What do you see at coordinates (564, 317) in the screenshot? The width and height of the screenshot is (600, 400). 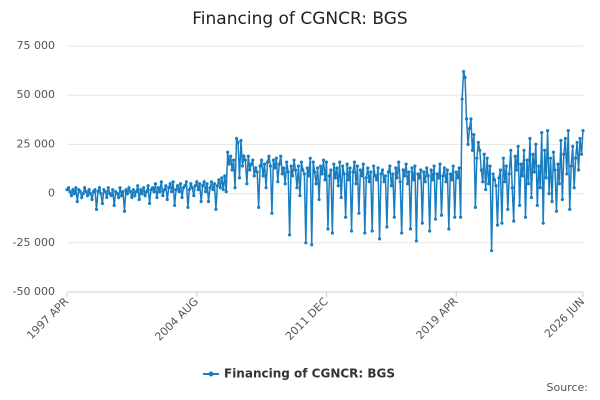 I see `x-tick-label: 2026 JUN` at bounding box center [564, 317].